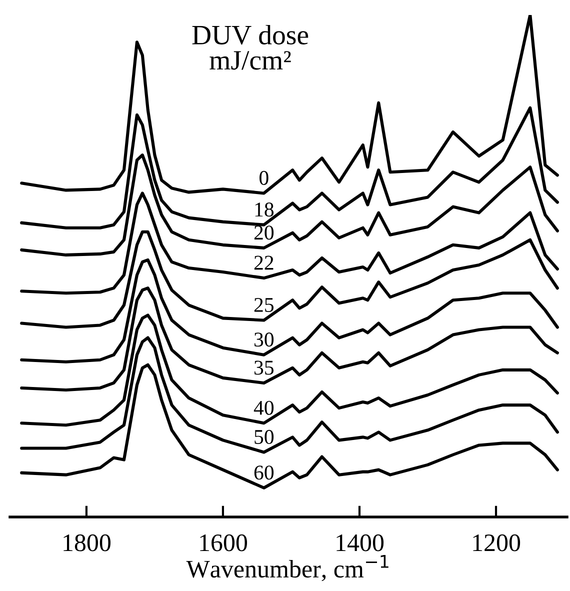 The image size is (570, 591). I want to click on series-label: 22, so click(264, 263).